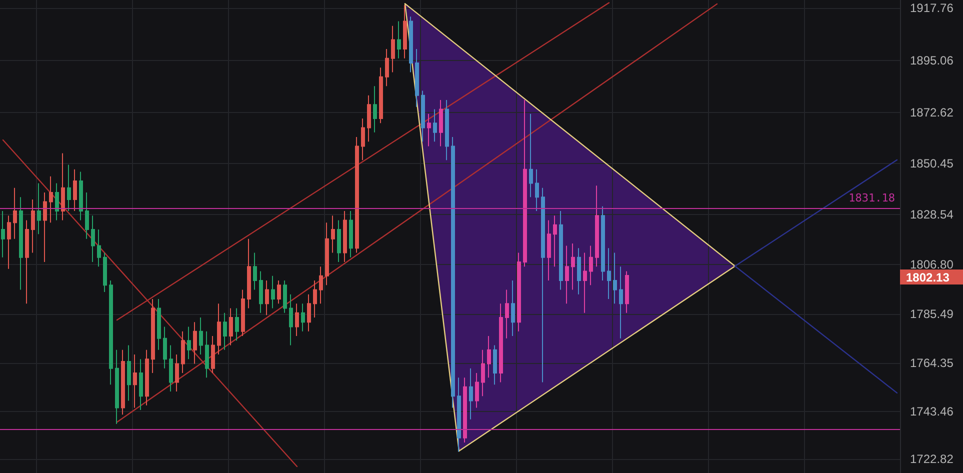 The image size is (963, 473). What do you see at coordinates (932, 265) in the screenshot?
I see `y-tick-label: 1806.80` at bounding box center [932, 265].